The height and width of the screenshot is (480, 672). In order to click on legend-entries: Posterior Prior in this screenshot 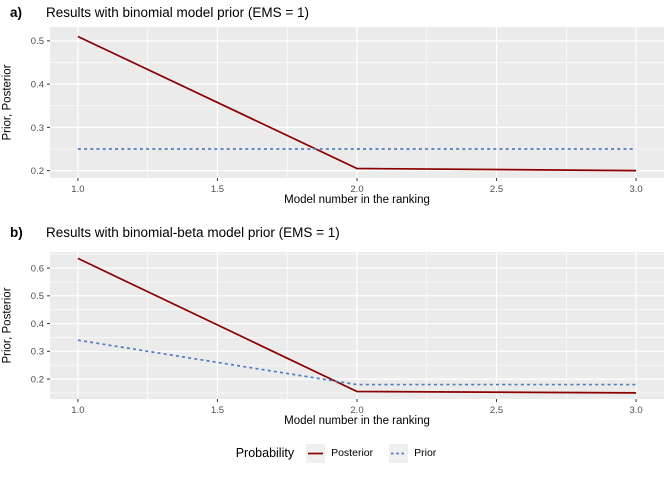, I will do `click(371, 453)`.